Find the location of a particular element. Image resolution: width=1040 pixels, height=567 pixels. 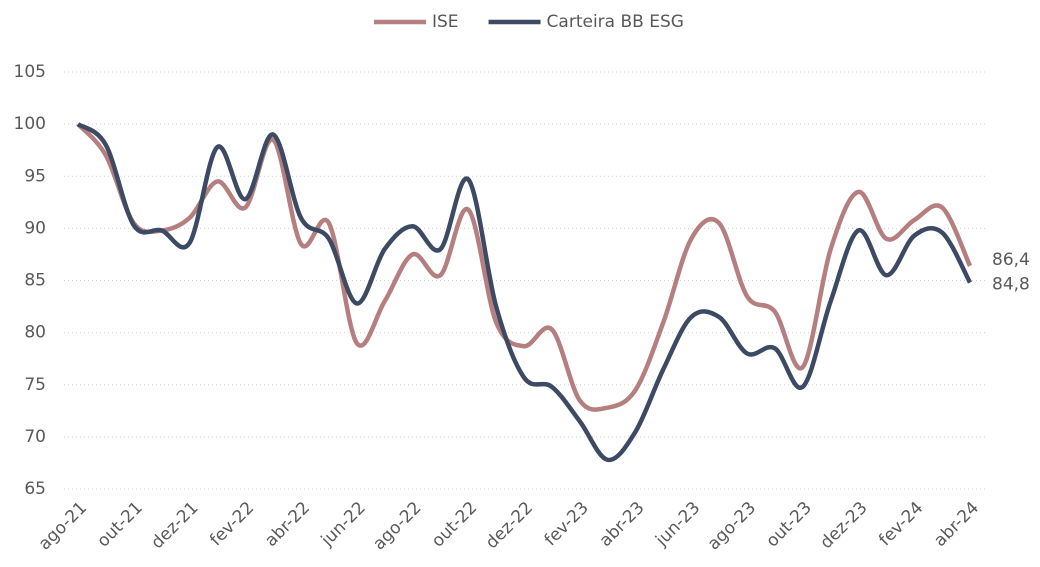

x-tick-label: dez-23 is located at coordinates (843, 525).